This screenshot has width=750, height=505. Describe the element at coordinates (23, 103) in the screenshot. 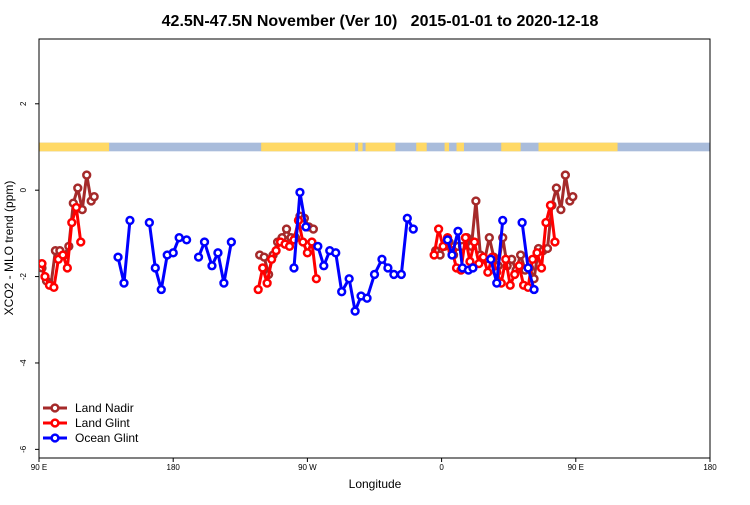

I see `y-tick-label: 2` at that location.